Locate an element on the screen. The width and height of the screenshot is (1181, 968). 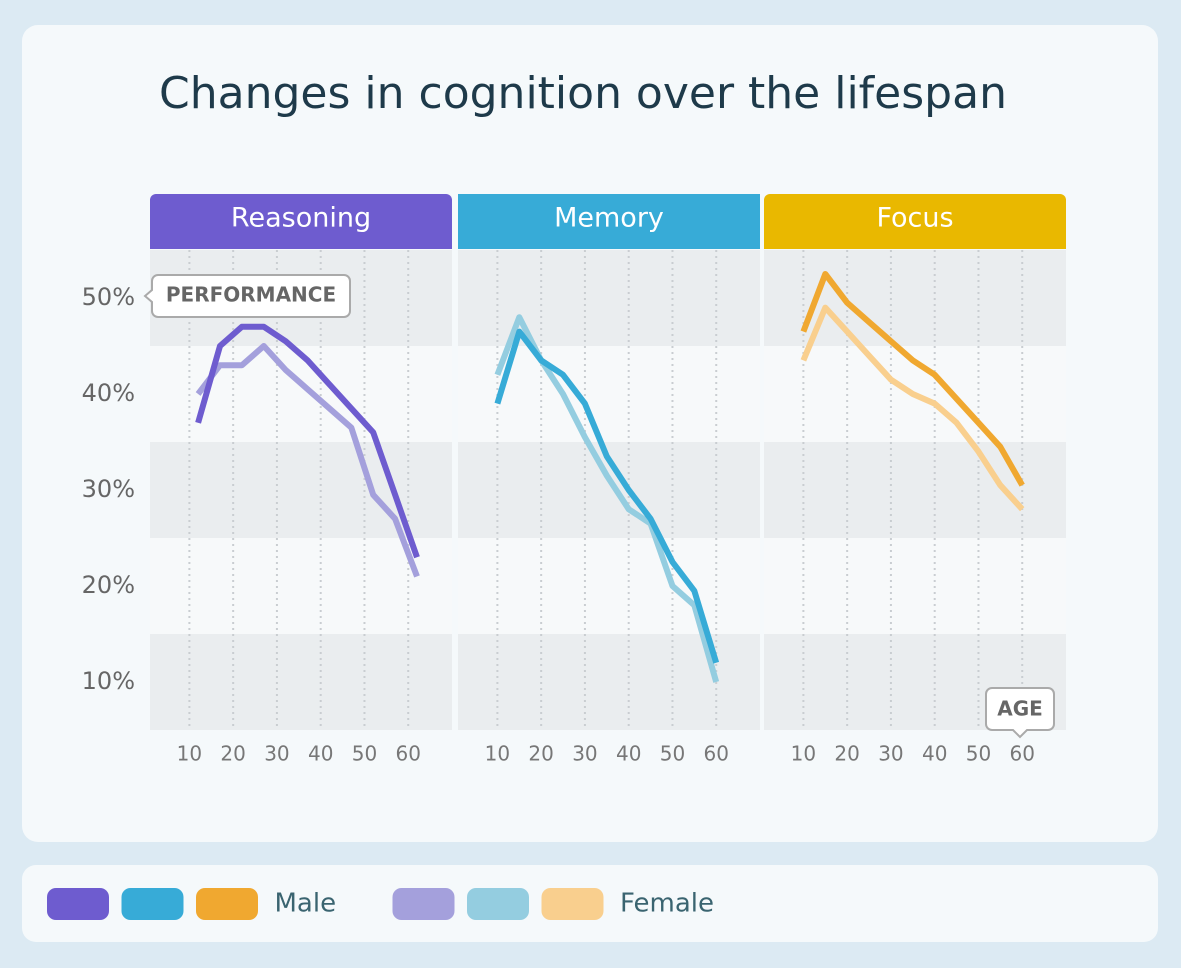
x-axis-callout: AGE is located at coordinates (1020, 713).